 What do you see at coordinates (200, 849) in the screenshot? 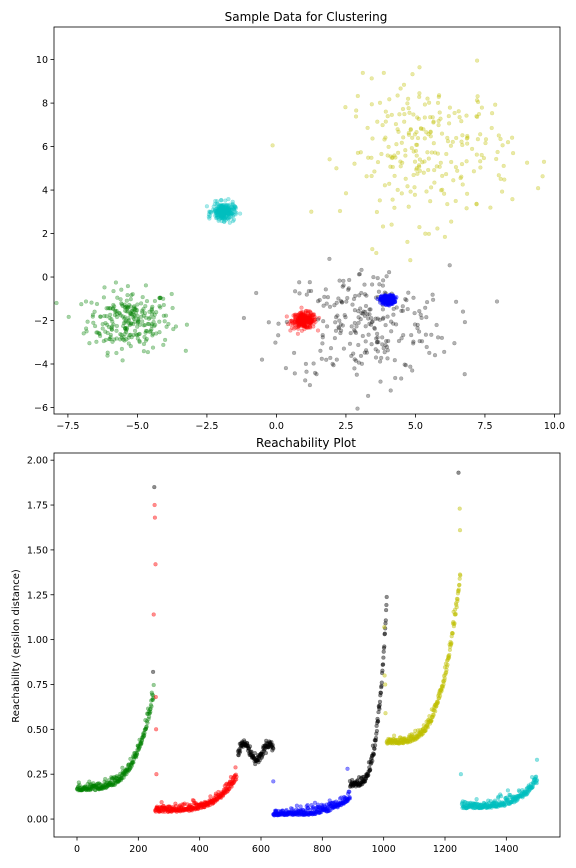
I see `x-tick-label: 400` at bounding box center [200, 849].